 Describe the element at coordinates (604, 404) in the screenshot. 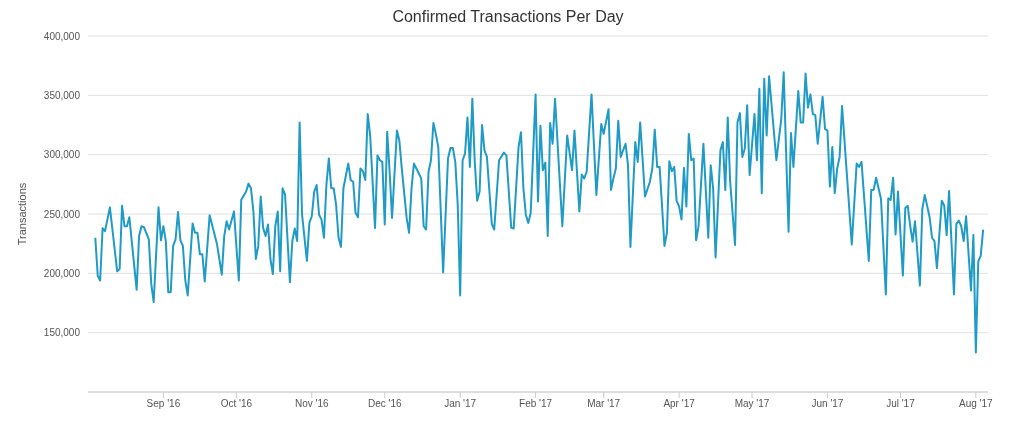

I see `x-tick-label: Mar '17` at that location.